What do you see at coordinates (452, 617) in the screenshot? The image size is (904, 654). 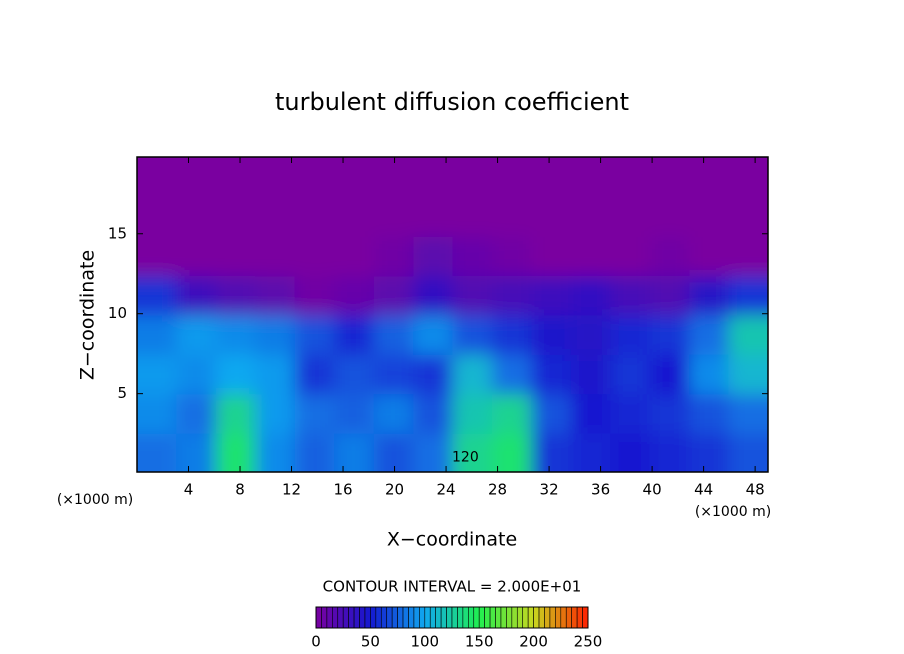 I see `colorbar-frame` at bounding box center [452, 617].